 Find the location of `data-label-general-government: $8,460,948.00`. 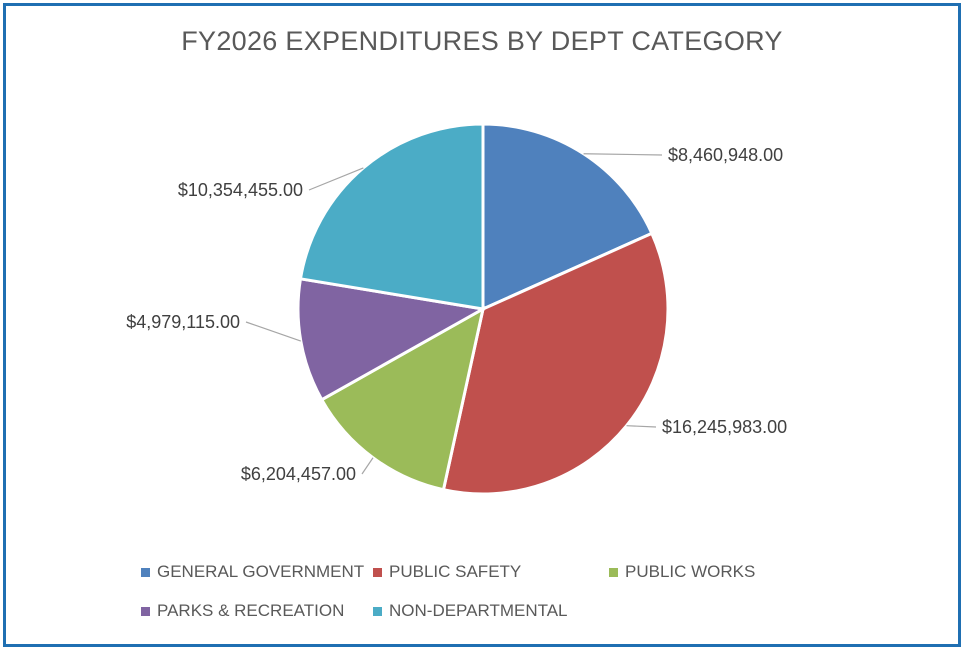

data-label-general-government: $8,460,948.00 is located at coordinates (725, 155).